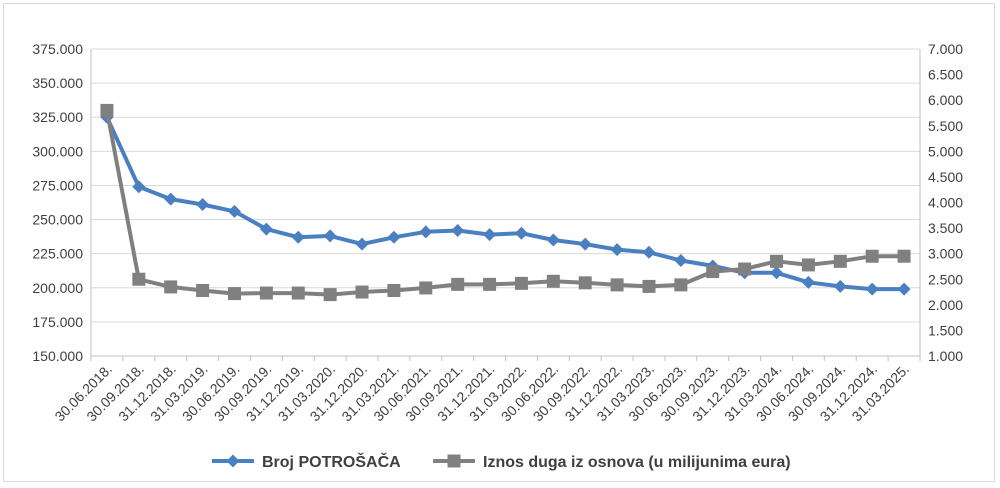  What do you see at coordinates (945, 279) in the screenshot?
I see `right-tick-label: 2.500` at bounding box center [945, 279].